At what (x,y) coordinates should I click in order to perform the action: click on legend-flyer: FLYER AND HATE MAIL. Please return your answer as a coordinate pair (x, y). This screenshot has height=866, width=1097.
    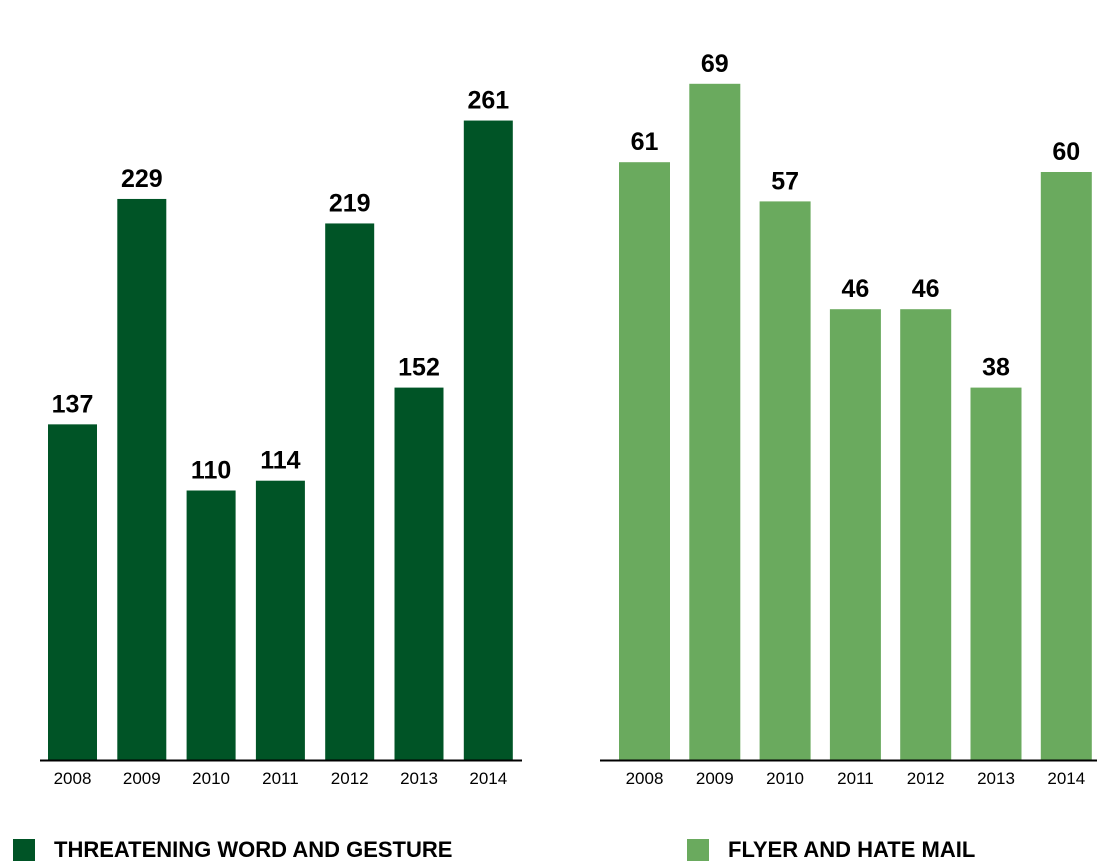
    Looking at the image, I should click on (831, 850).